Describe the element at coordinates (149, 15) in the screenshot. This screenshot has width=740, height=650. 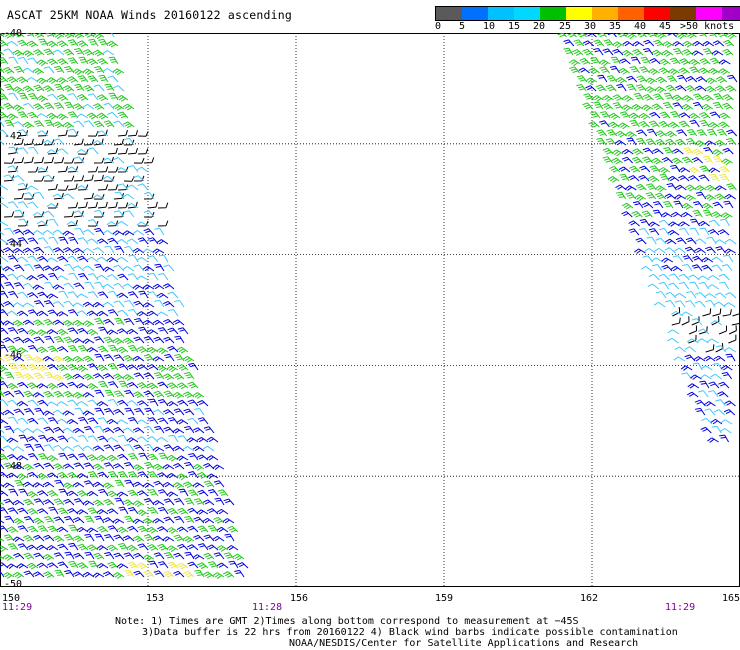
I see `map-title: ASCAT 25KM NOAA Winds 20160122 ascending` at that location.